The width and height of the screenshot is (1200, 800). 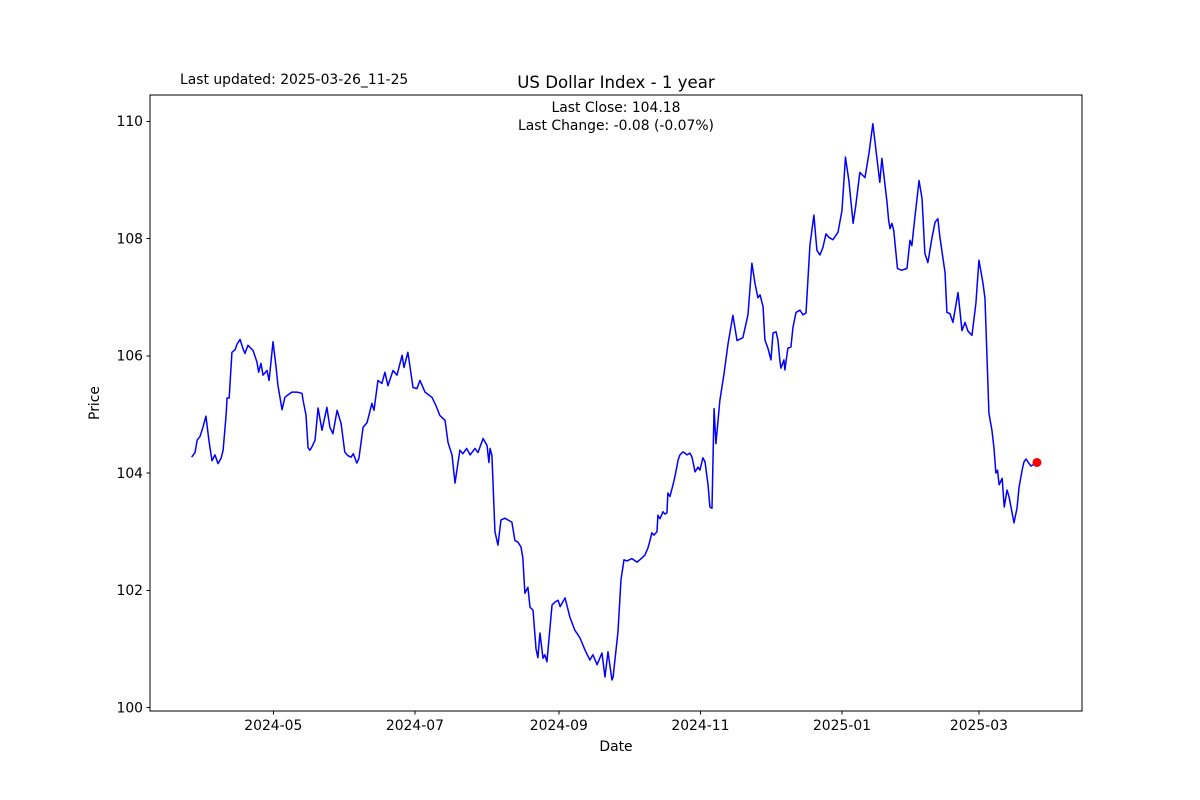 I want to click on x-tick-label: 2024-07, so click(x=415, y=726).